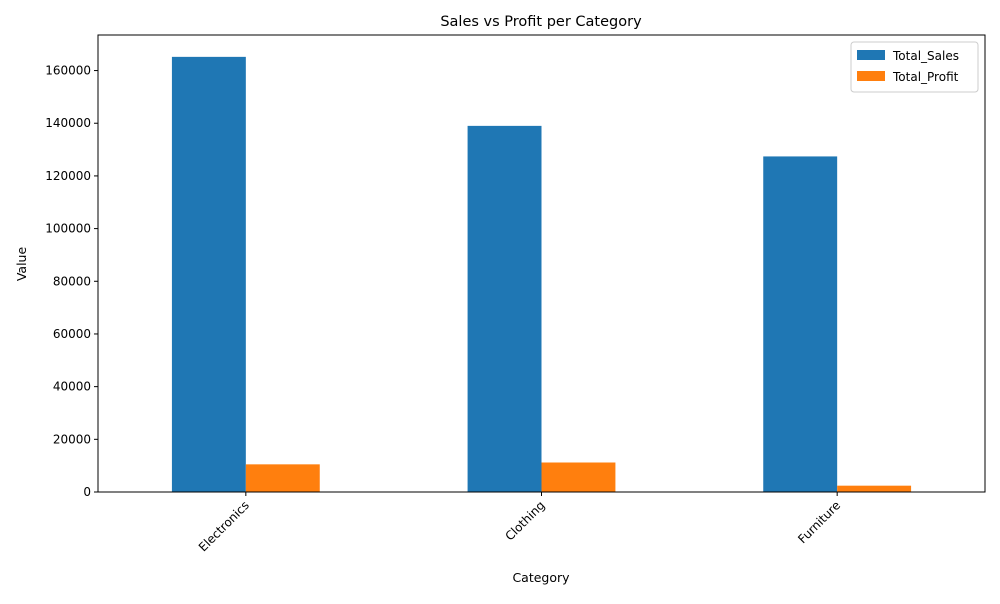 The width and height of the screenshot is (1000, 604). What do you see at coordinates (541, 22) in the screenshot?
I see `chart-title: Sales vs Profit per Category` at bounding box center [541, 22].